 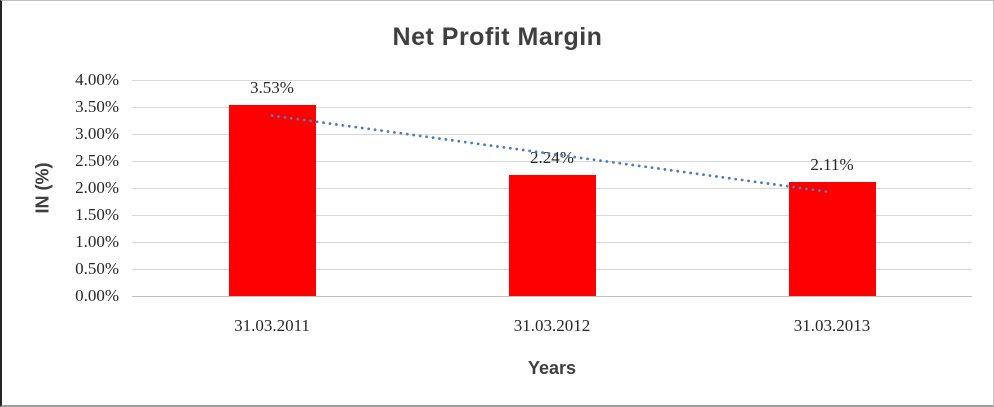 What do you see at coordinates (97, 268) in the screenshot?
I see `y-tick-label: 0.50%` at bounding box center [97, 268].